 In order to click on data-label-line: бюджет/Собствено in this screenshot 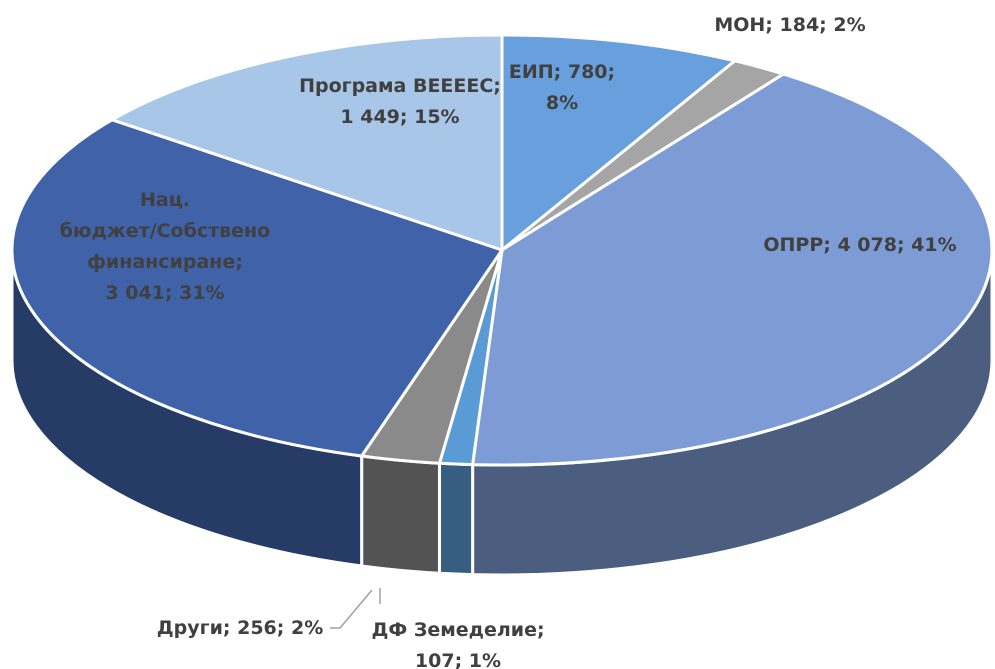, I will do `click(165, 231)`.